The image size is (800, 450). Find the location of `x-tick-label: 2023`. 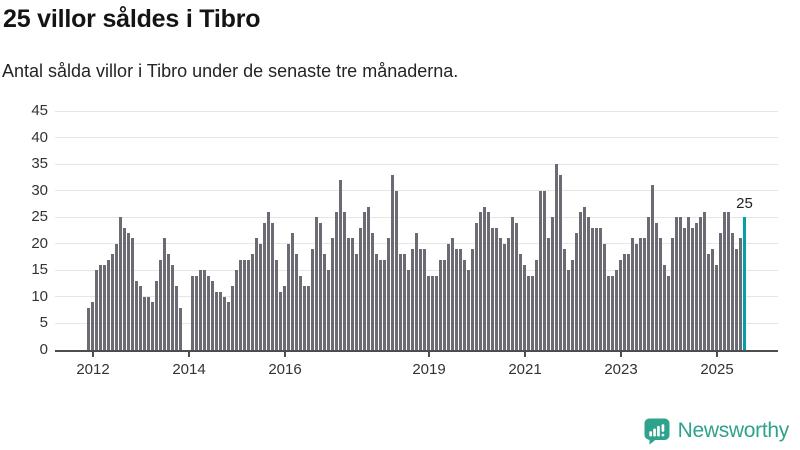

x-tick-label: 2023 is located at coordinates (621, 369).